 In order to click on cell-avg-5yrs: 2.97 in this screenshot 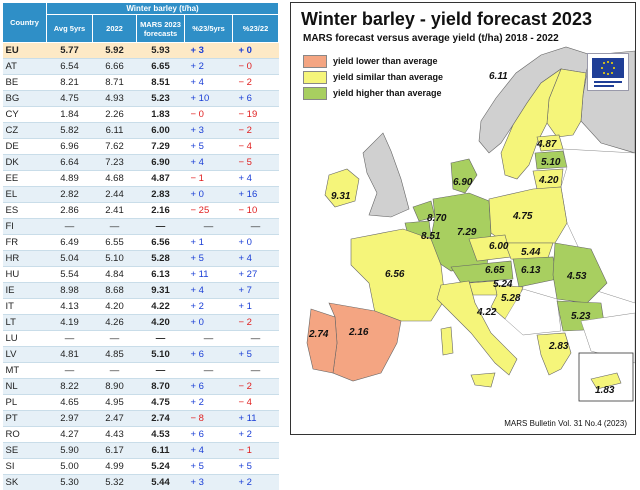, I will do `click(70, 419)`.